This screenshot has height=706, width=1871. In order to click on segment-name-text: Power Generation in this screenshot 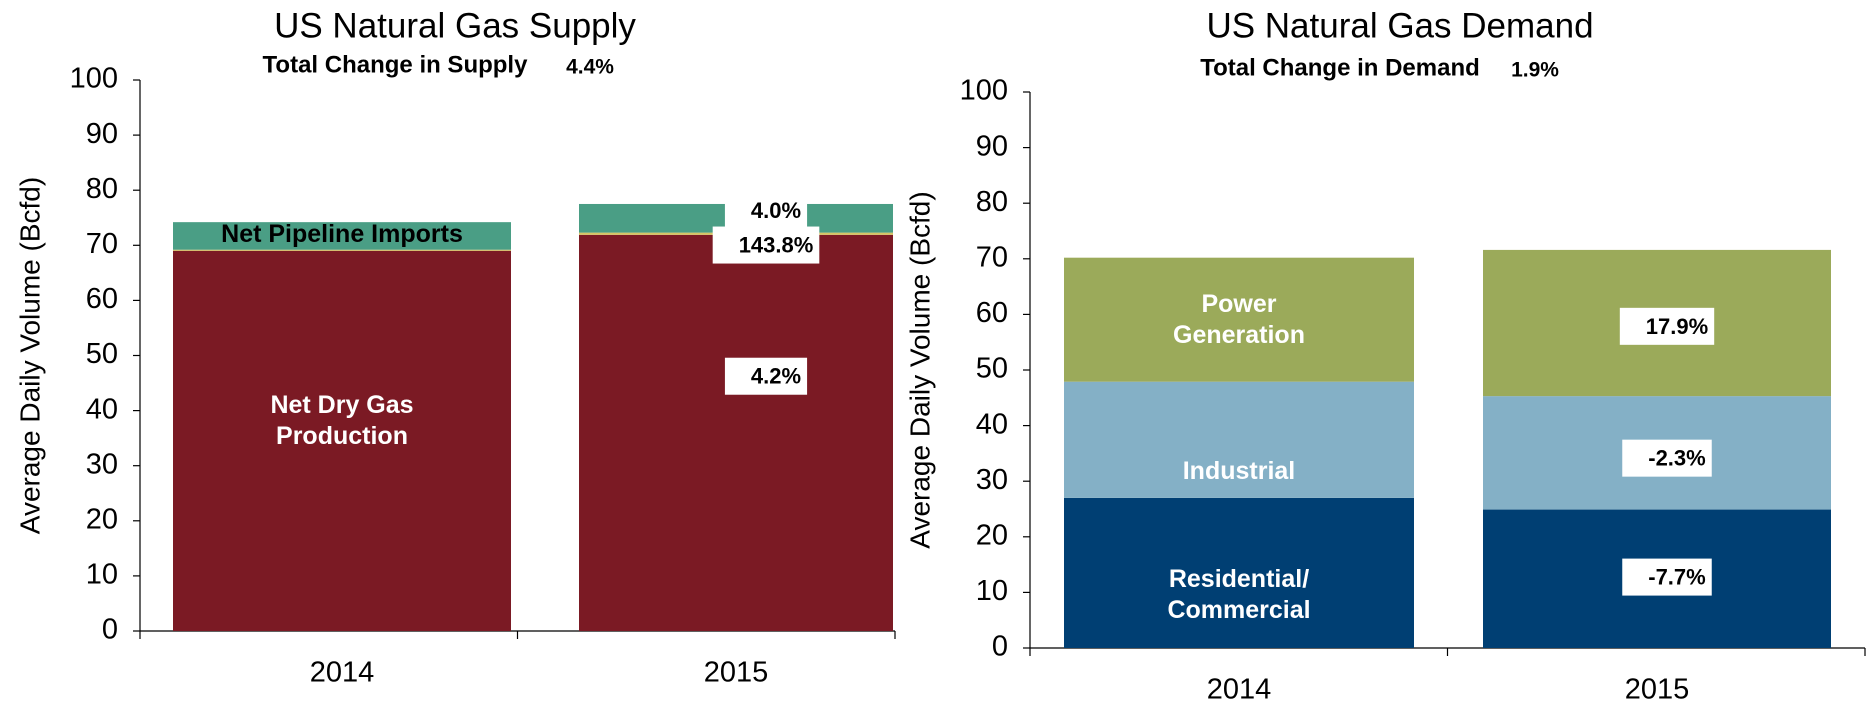, I will do `click(1239, 319)`.